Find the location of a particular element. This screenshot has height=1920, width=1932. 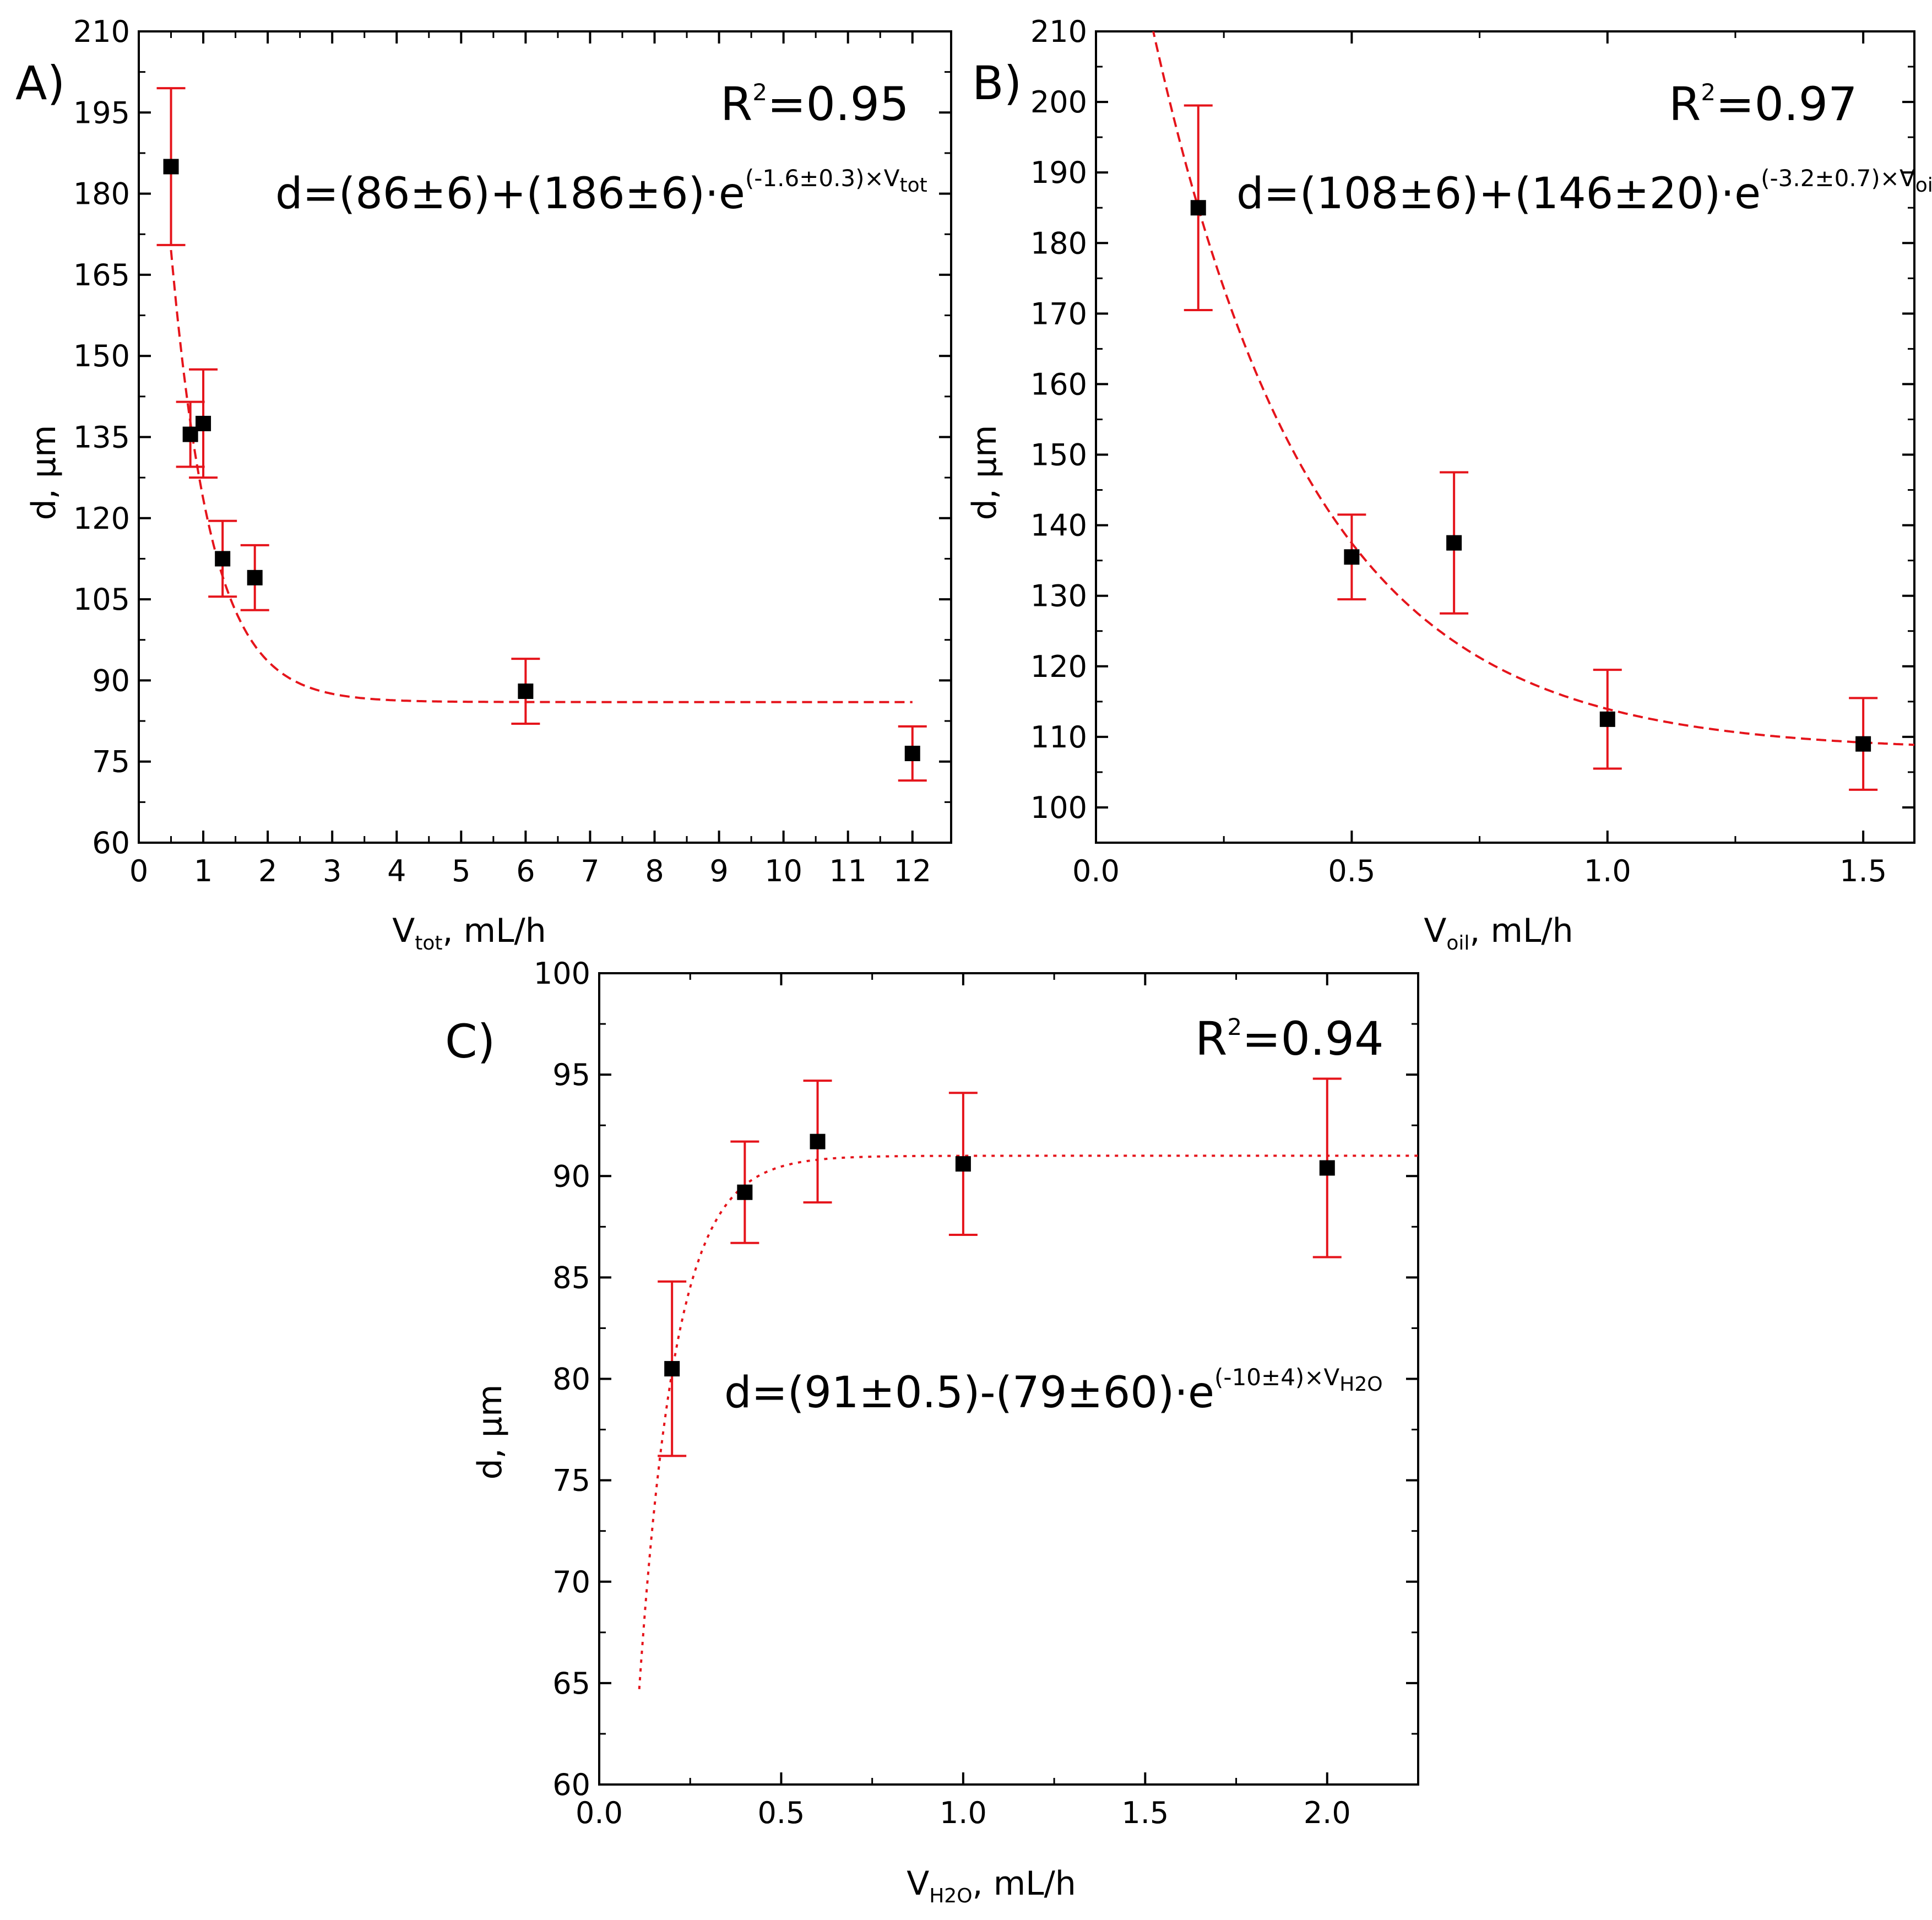

panel-c-y-tick-label: 60 is located at coordinates (571, 1784).